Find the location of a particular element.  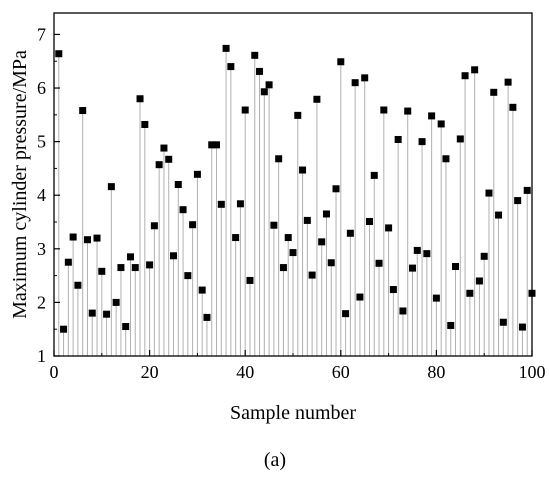

x-tick-label: 0 is located at coordinates (54, 372).